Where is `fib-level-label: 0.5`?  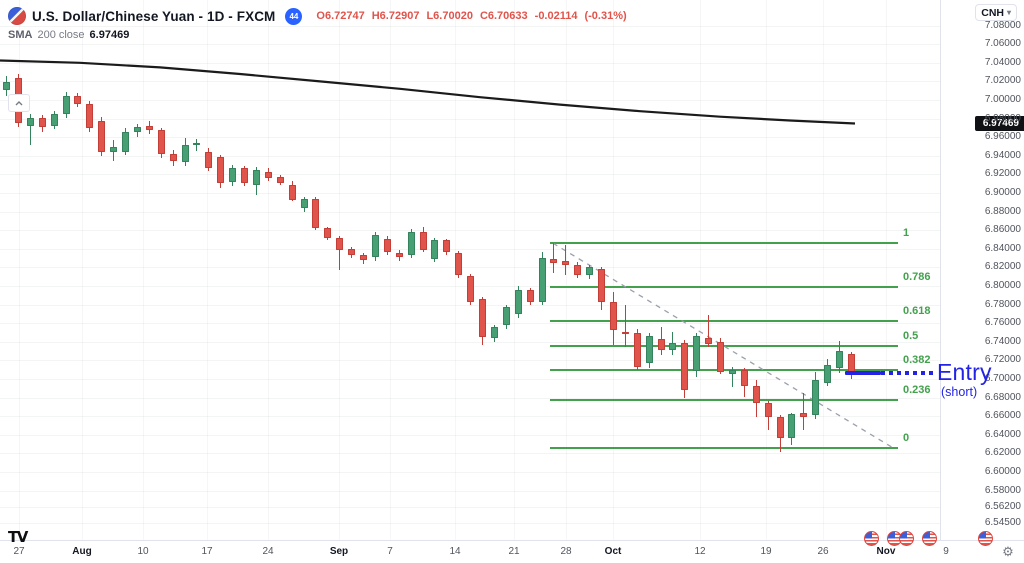
fib-level-label: 0.5 is located at coordinates (911, 335).